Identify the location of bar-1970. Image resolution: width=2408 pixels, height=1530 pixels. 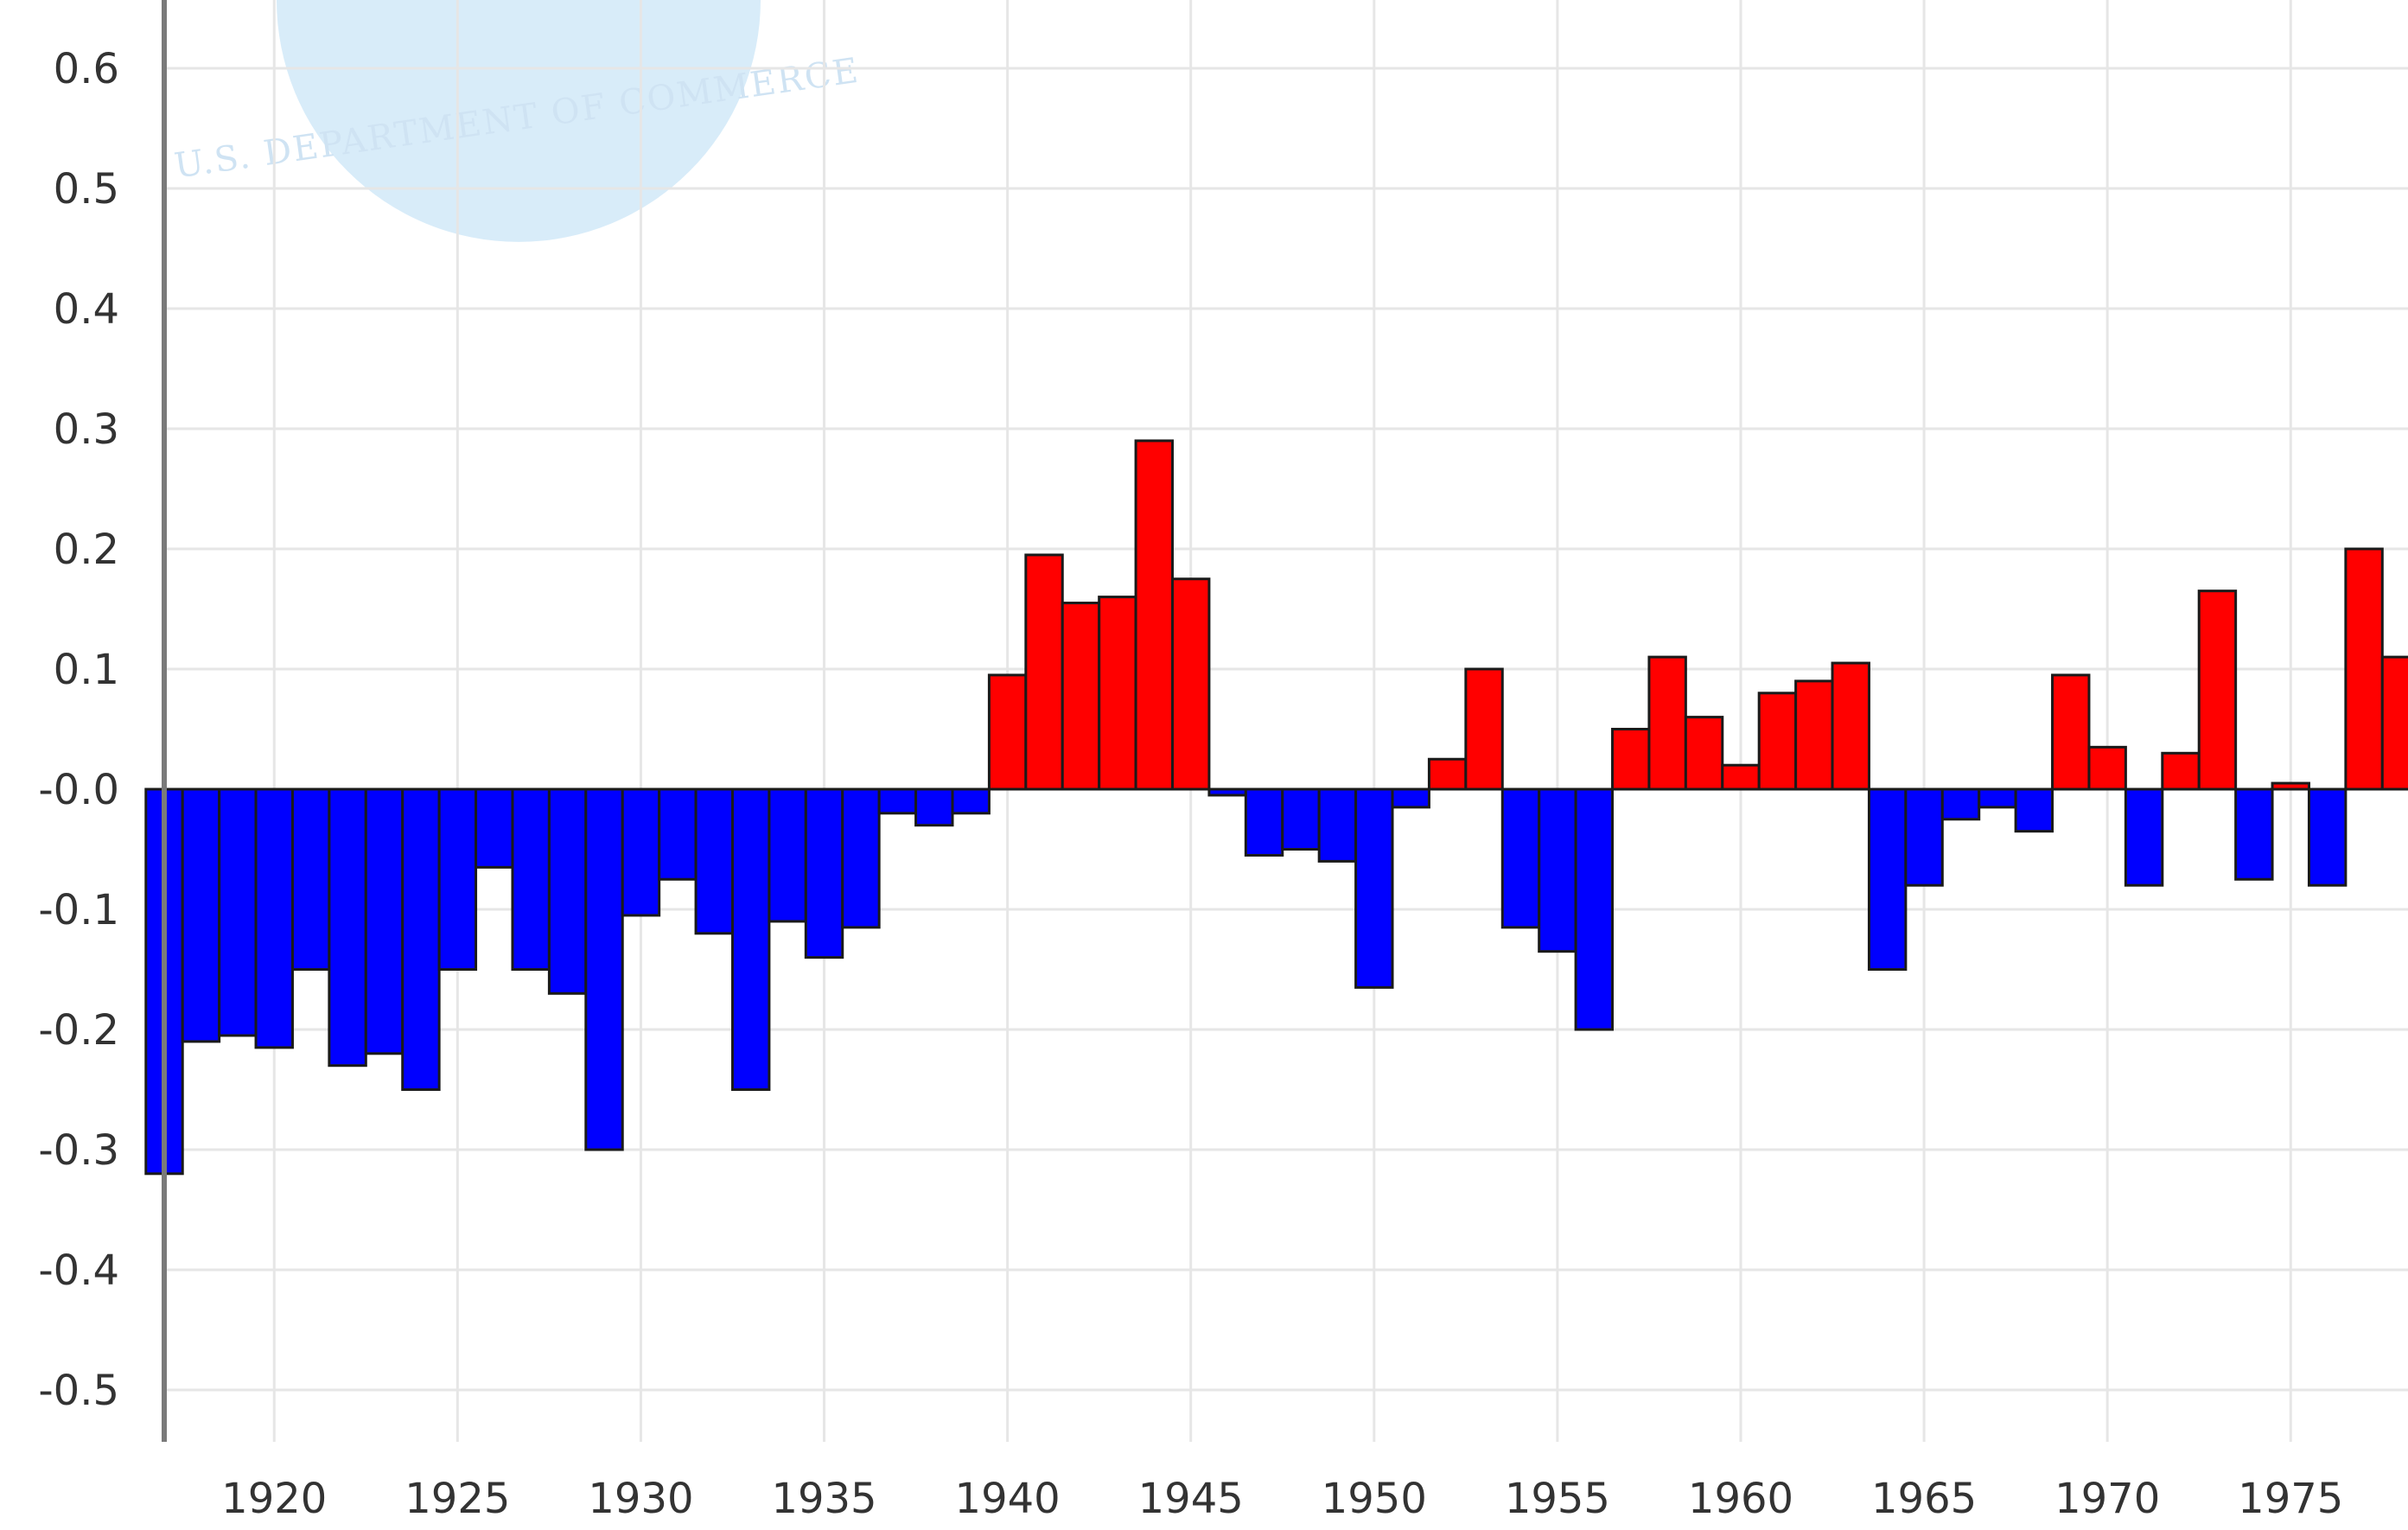
(2107, 768).